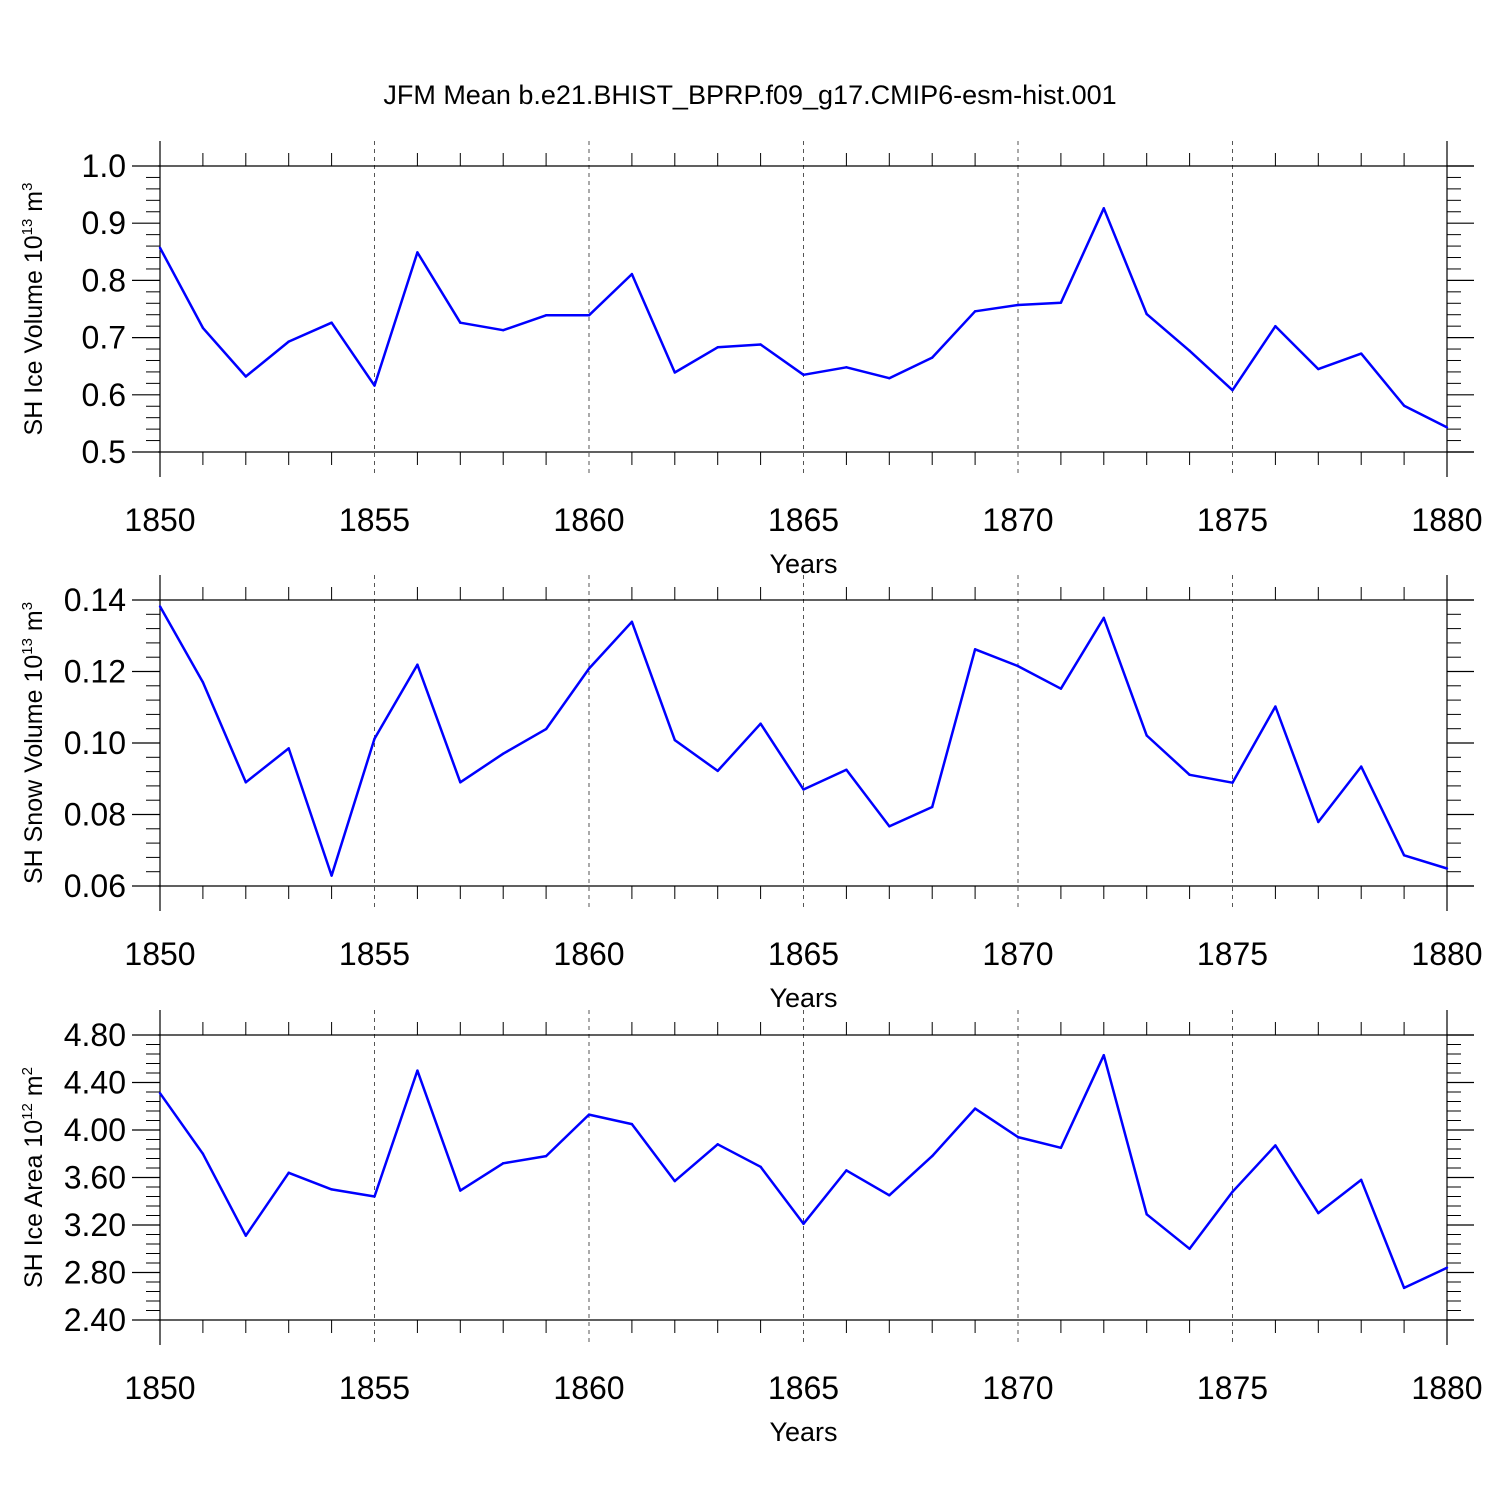  Describe the element at coordinates (803, 998) in the screenshot. I see `x-axis-label: Years` at that location.